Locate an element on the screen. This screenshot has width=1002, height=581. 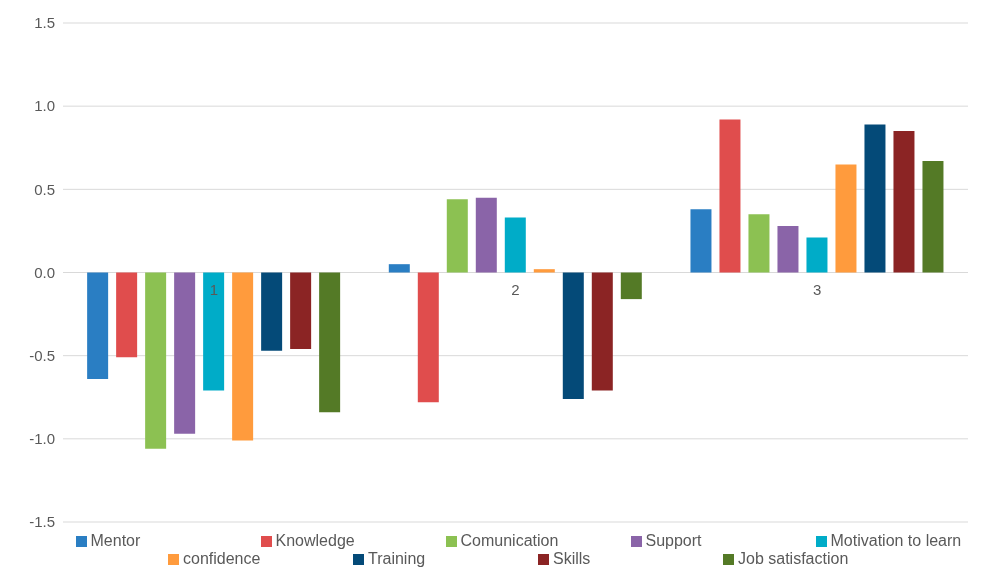
x-tick-label: 3 is located at coordinates (817, 289).